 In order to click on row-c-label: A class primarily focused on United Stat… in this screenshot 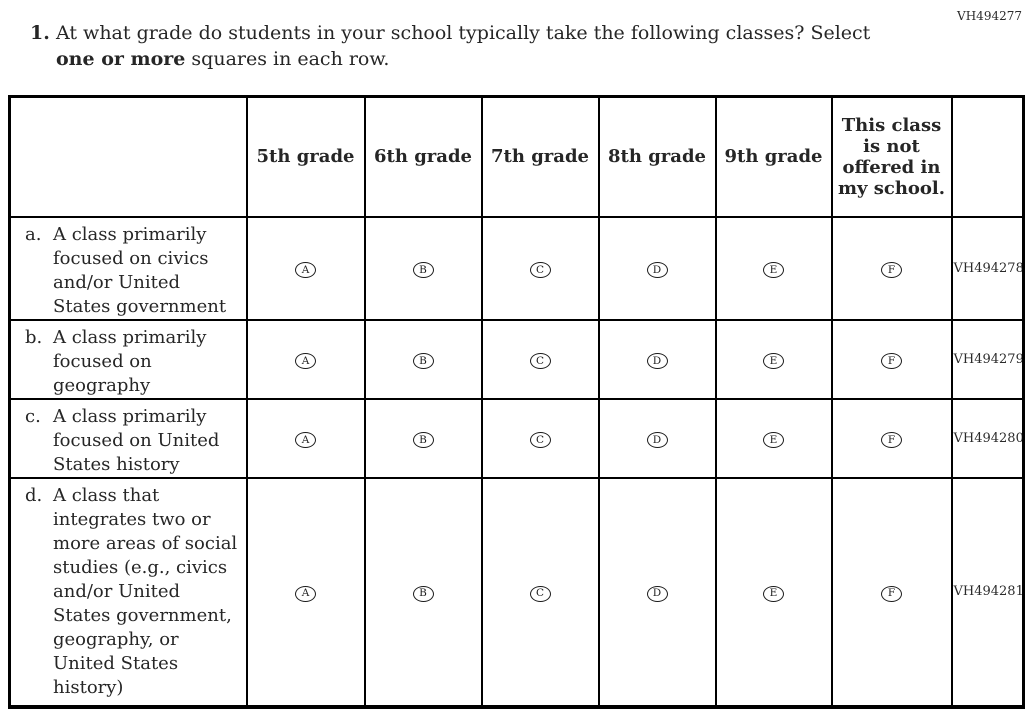, I will do `click(136, 440)`.